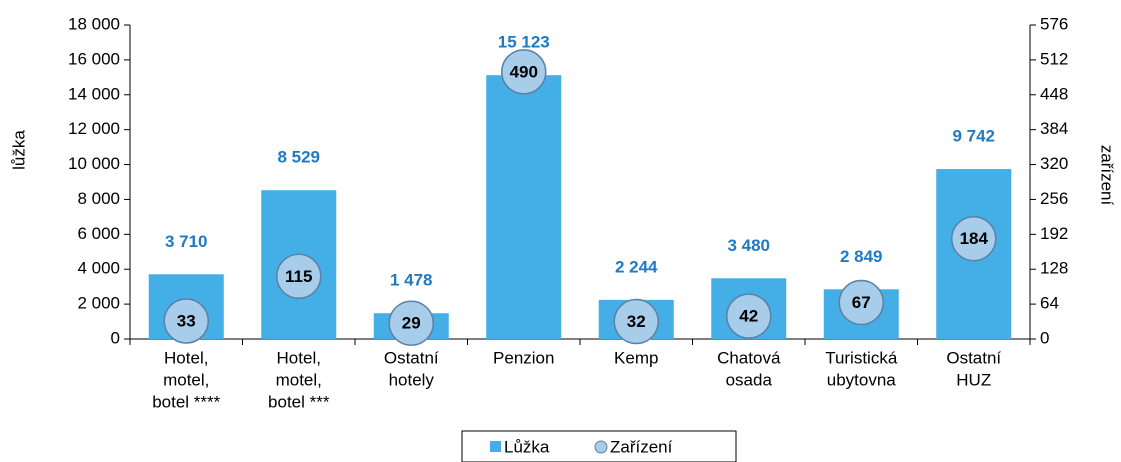  I want to click on y2-tick-label: 384, so click(1054, 128).